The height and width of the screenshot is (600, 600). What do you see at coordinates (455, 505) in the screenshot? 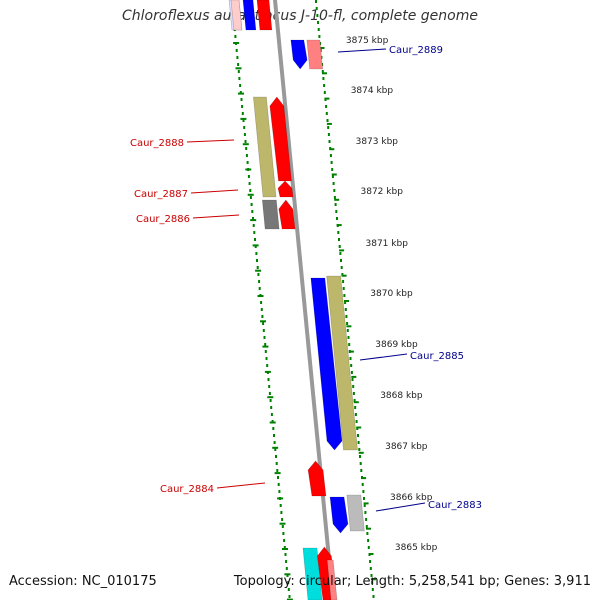
I see `gene-label: Caur_2883` at bounding box center [455, 505].